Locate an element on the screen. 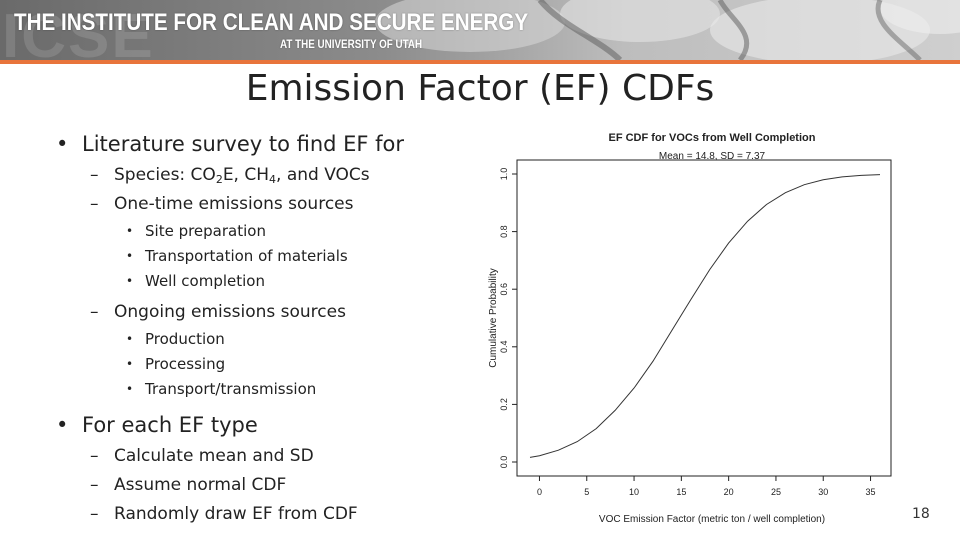 This screenshot has height=540, width=960. y-axis-label: Cumulative Probability is located at coordinates (493, 318).